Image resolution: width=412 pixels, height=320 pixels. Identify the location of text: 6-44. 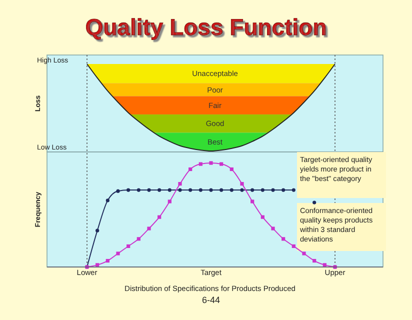
(211, 300).